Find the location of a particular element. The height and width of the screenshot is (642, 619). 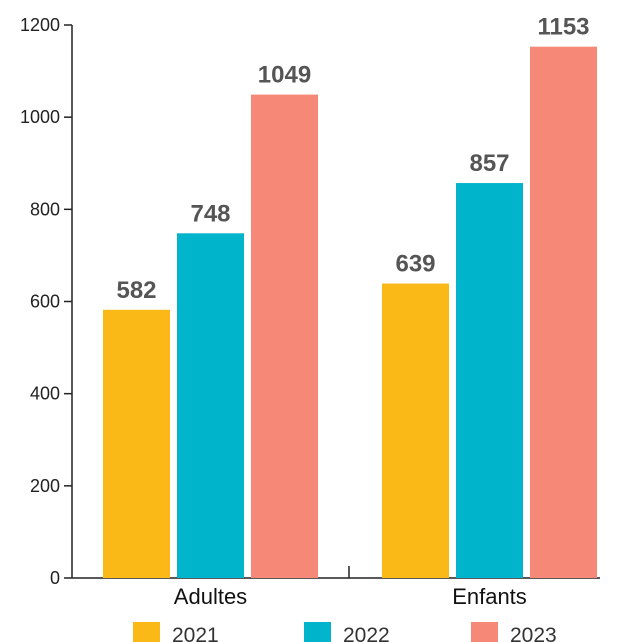

y-axis: 0 200 400 600 800 1000 1200 is located at coordinates (46, 301).